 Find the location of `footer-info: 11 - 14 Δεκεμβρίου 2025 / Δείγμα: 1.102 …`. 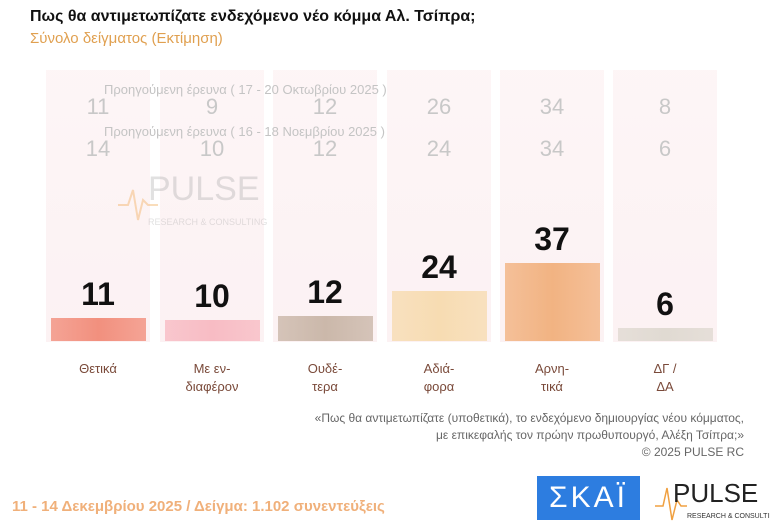

footer-info: 11 - 14 Δεκεμβρίου 2025 / Δείγμα: 1.102 … is located at coordinates (198, 506).